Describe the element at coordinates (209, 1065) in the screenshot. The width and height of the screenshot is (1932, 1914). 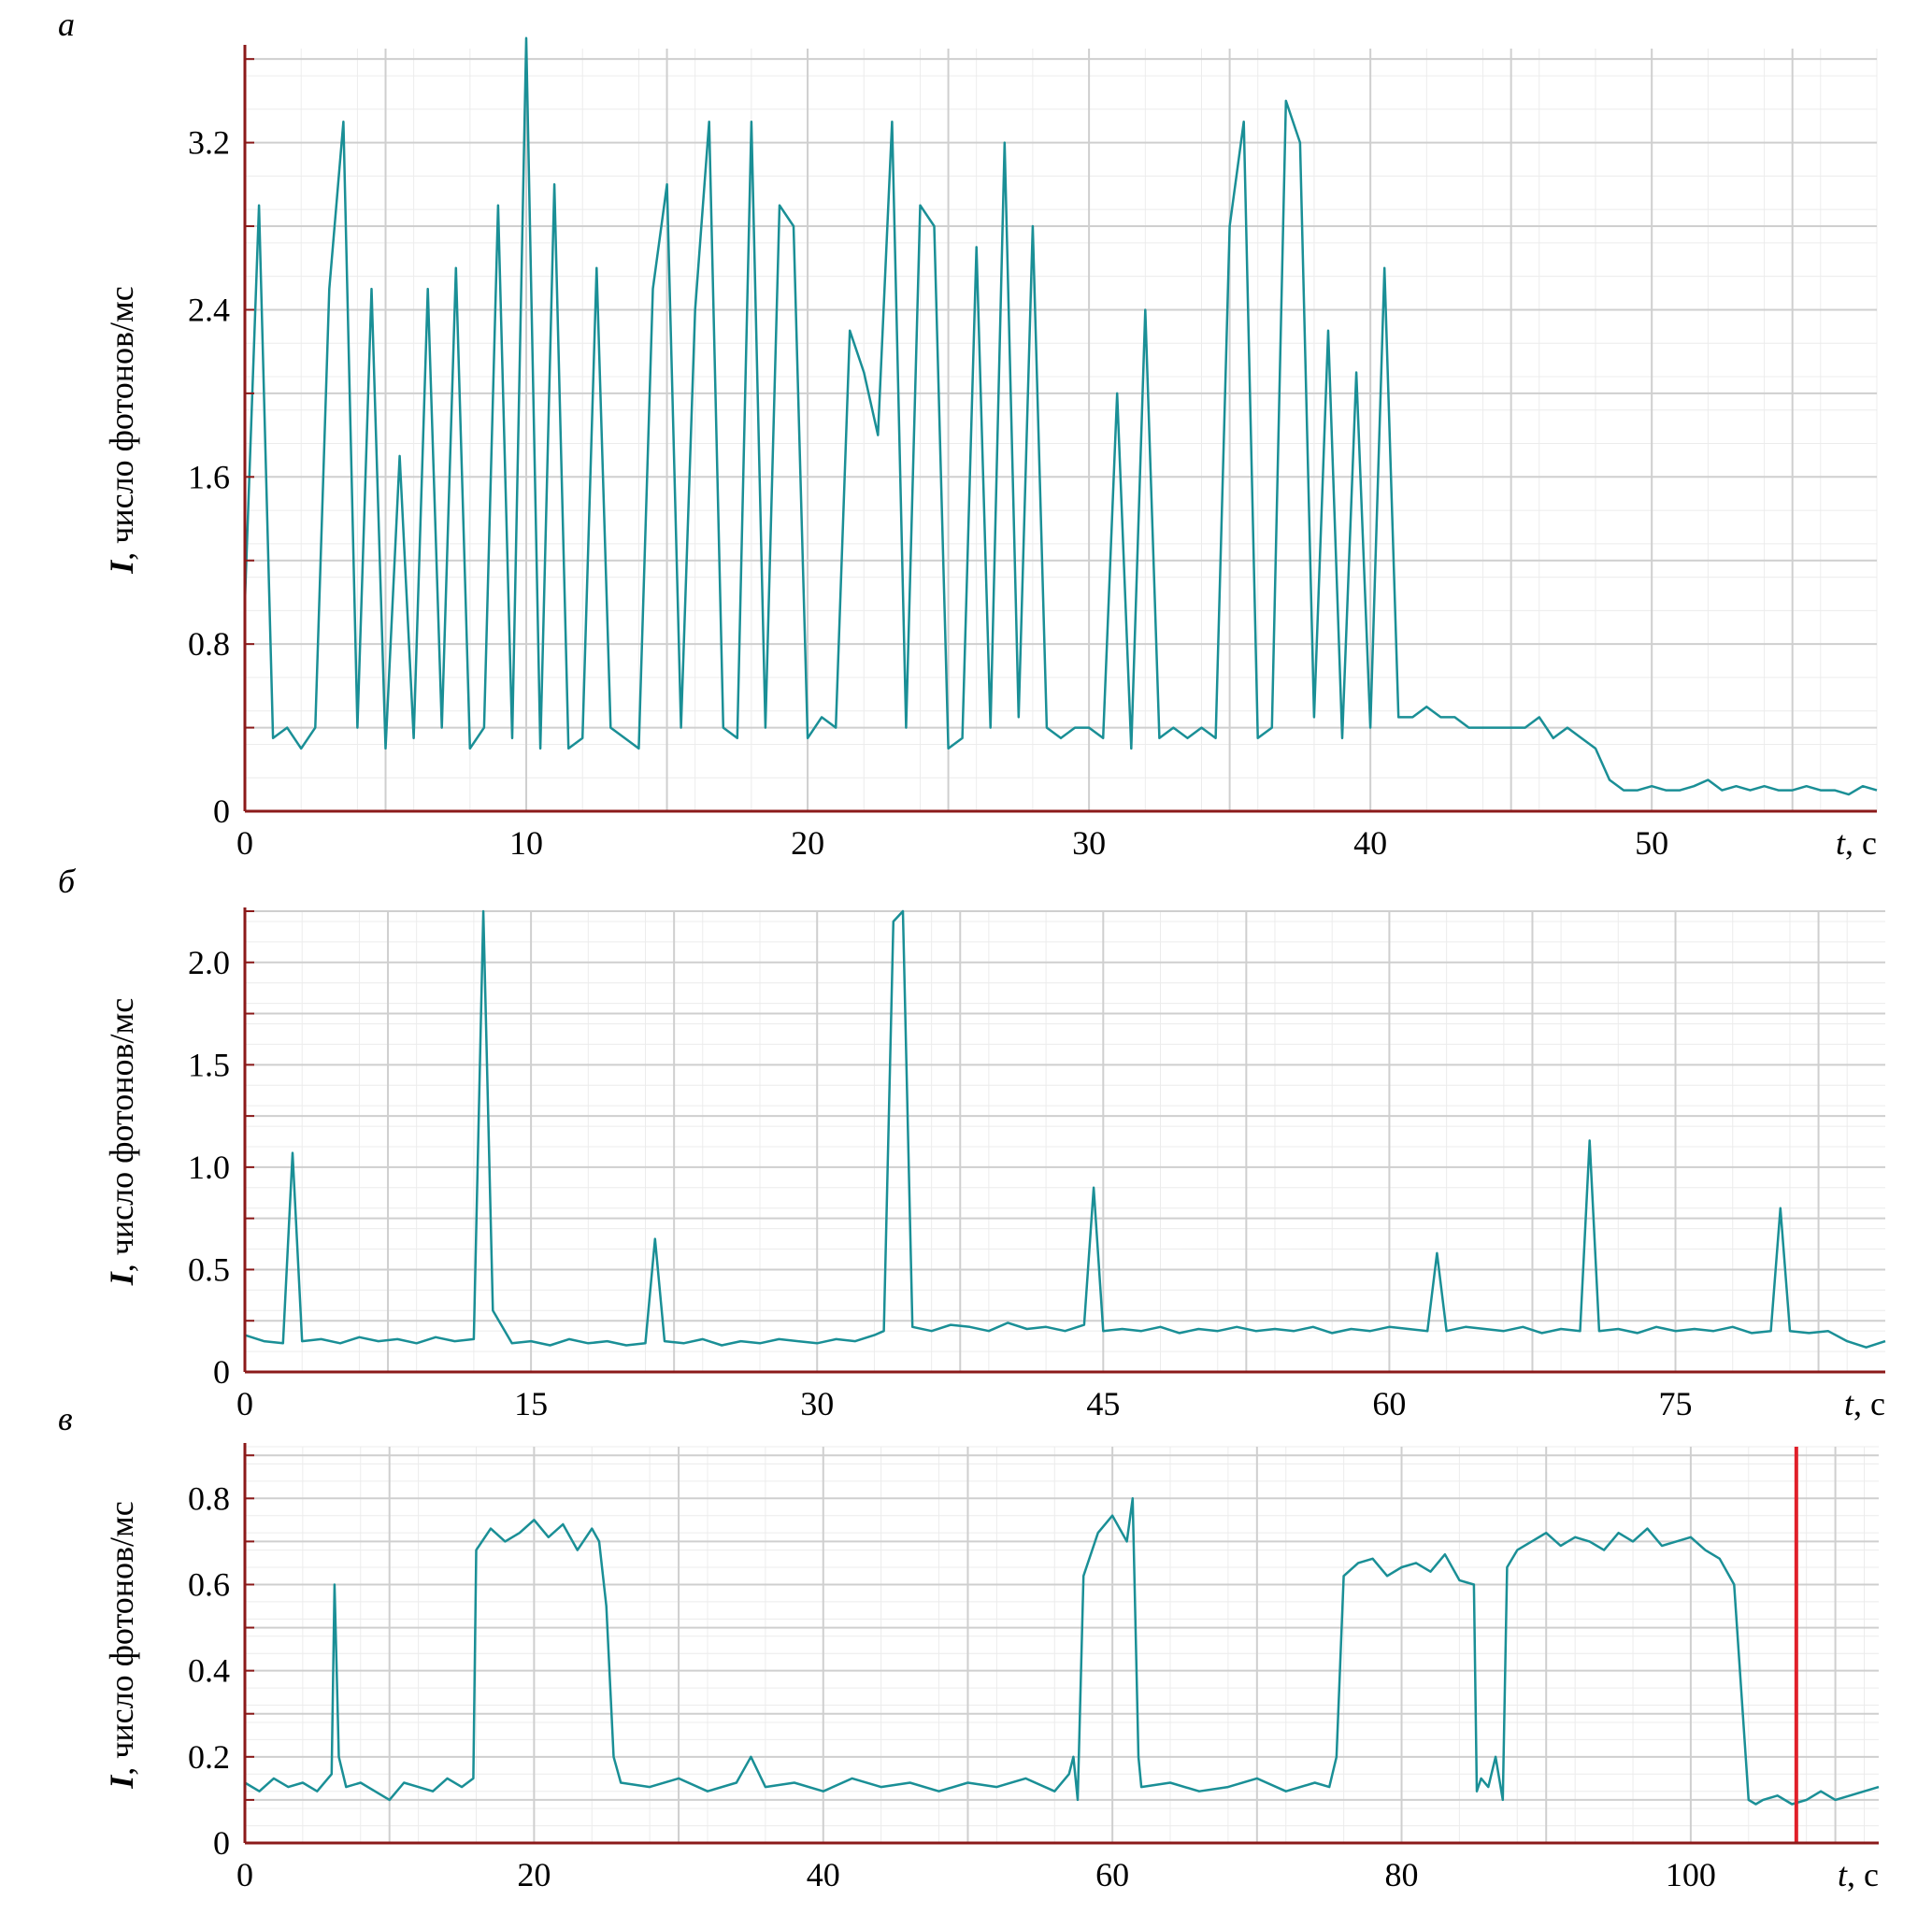
I see `y-tick-label: 1.5` at that location.